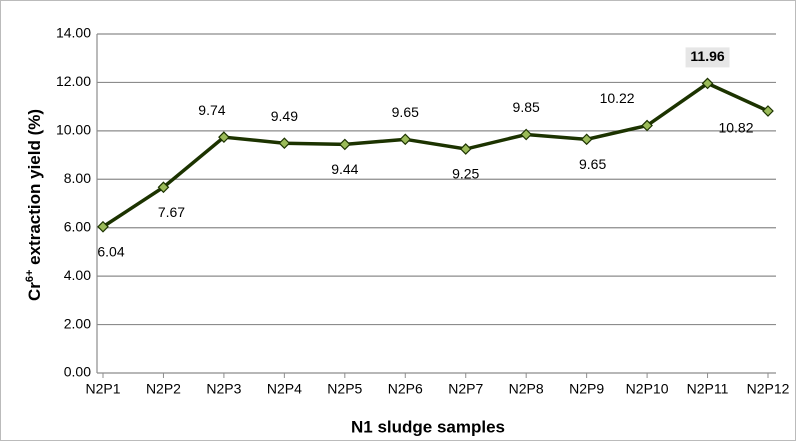 The width and height of the screenshot is (796, 441). Describe the element at coordinates (163, 389) in the screenshot. I see `x-tick-label: N2P2` at that location.